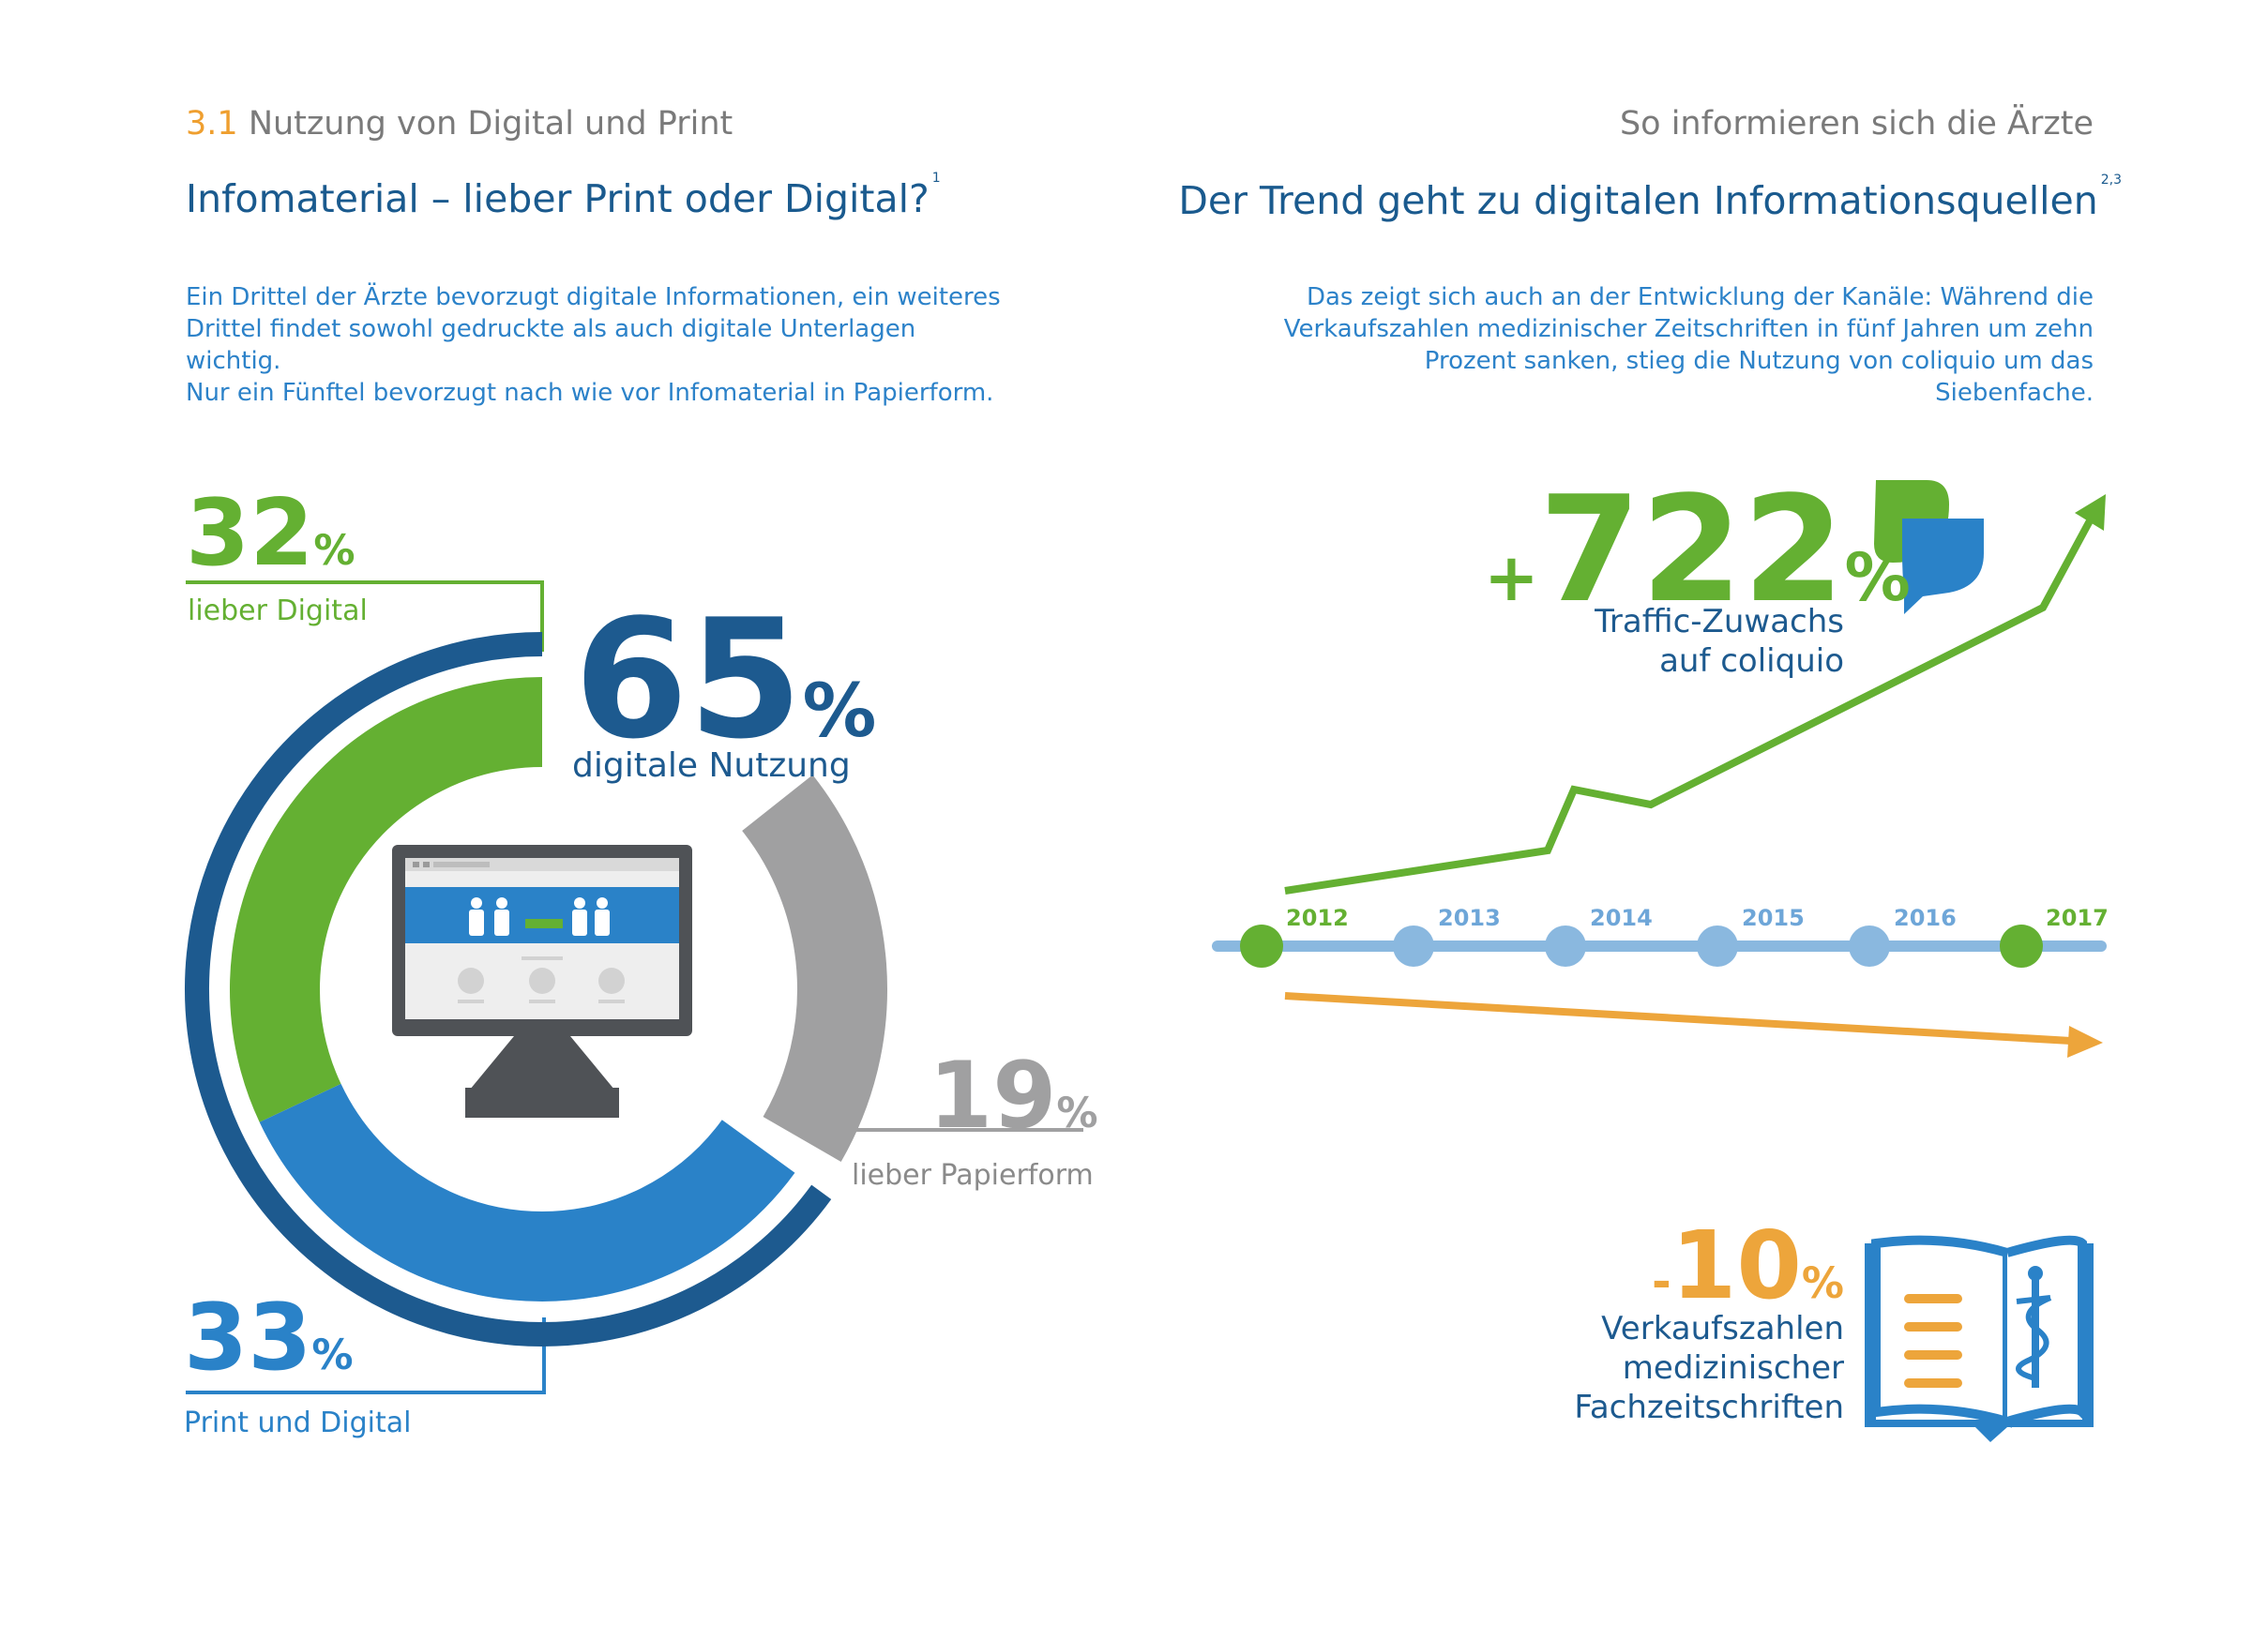  I want to click on print-digital-value: 33%, so click(269, 1338).